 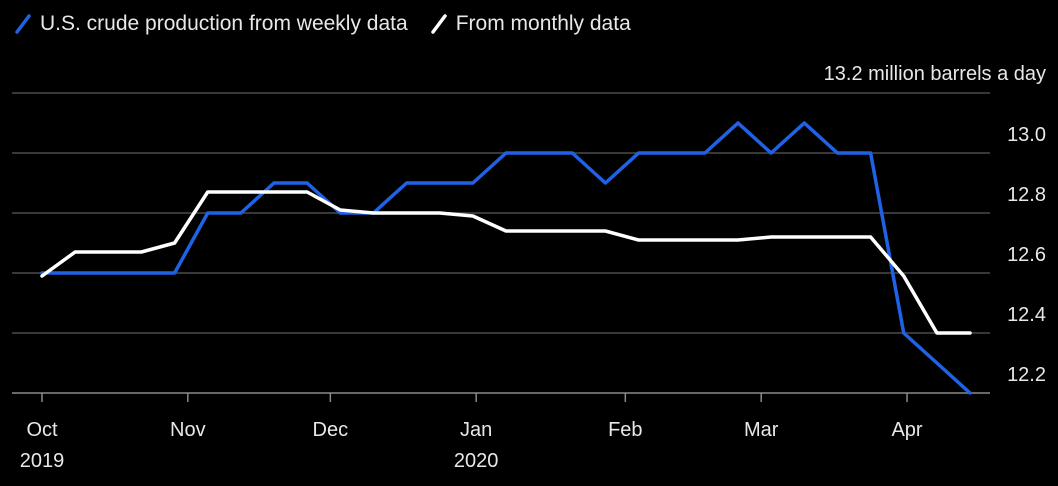 What do you see at coordinates (331, 430) in the screenshot?
I see `x-tick-label: Dec` at bounding box center [331, 430].